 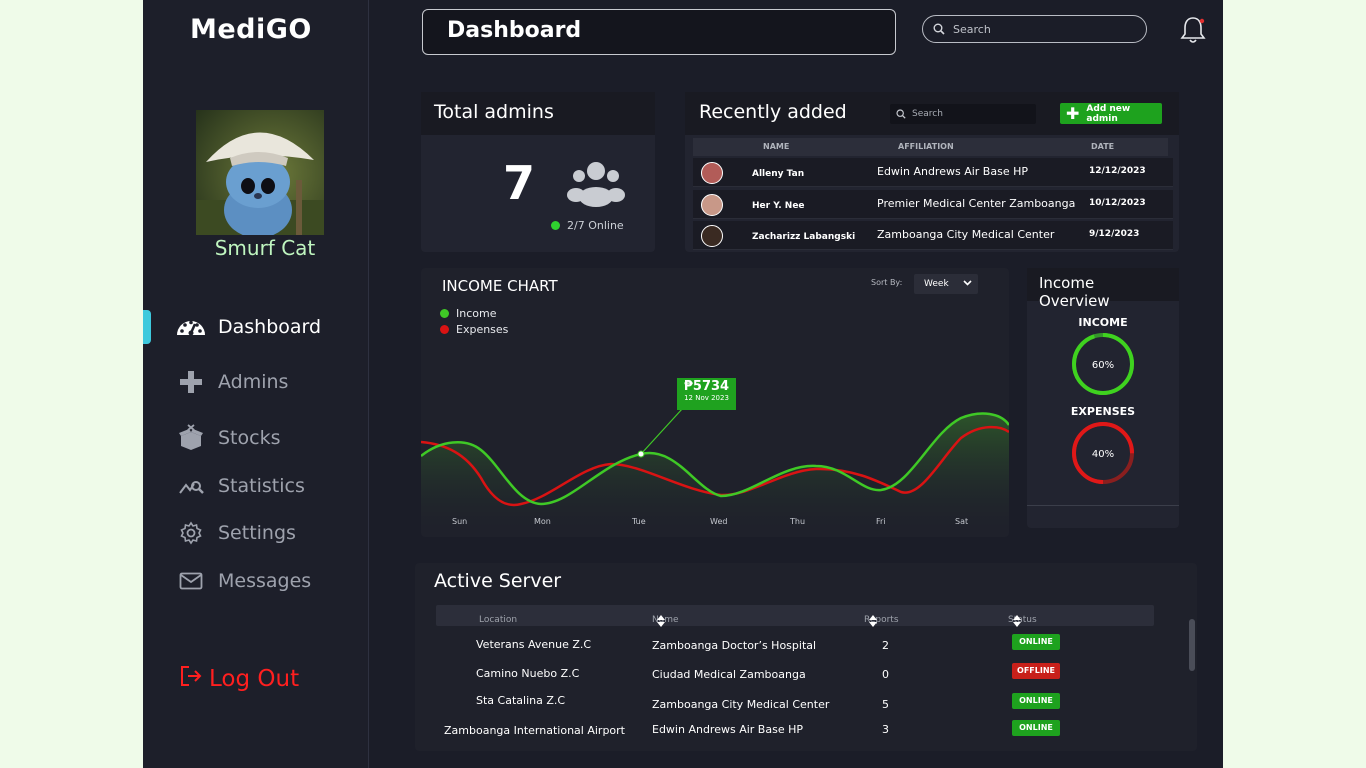 I want to click on nav-item-statistics: Statistics, so click(x=240, y=486).